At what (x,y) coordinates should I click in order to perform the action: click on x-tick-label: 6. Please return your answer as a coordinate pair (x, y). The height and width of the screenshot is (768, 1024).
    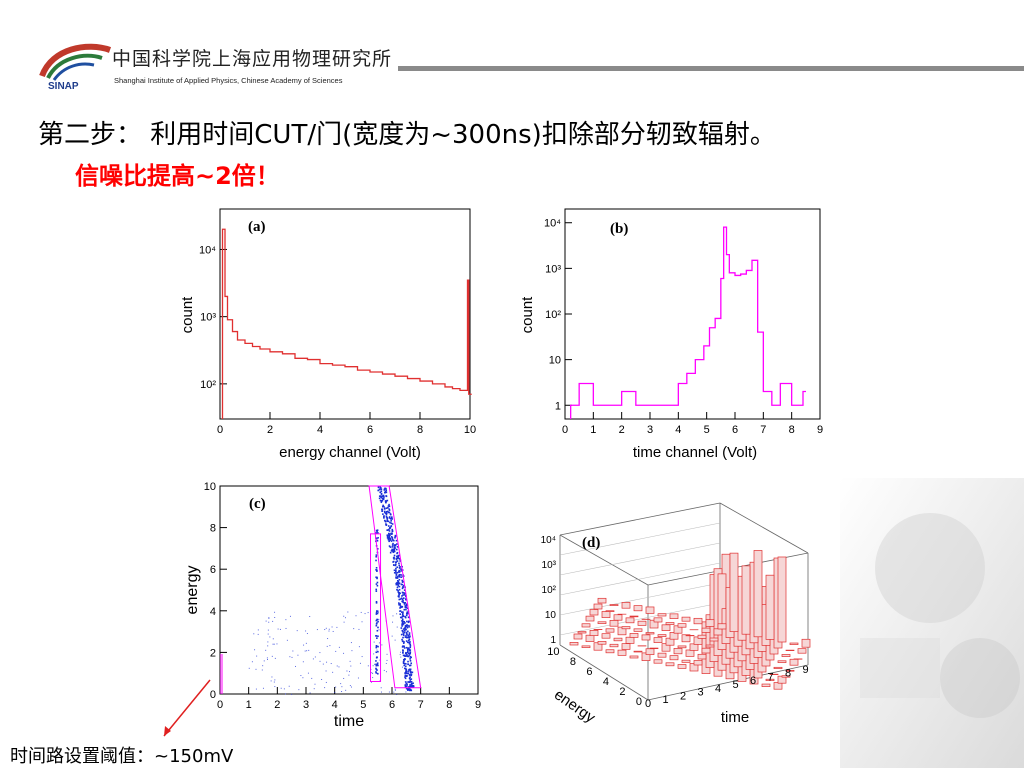
    Looking at the image, I should click on (753, 681).